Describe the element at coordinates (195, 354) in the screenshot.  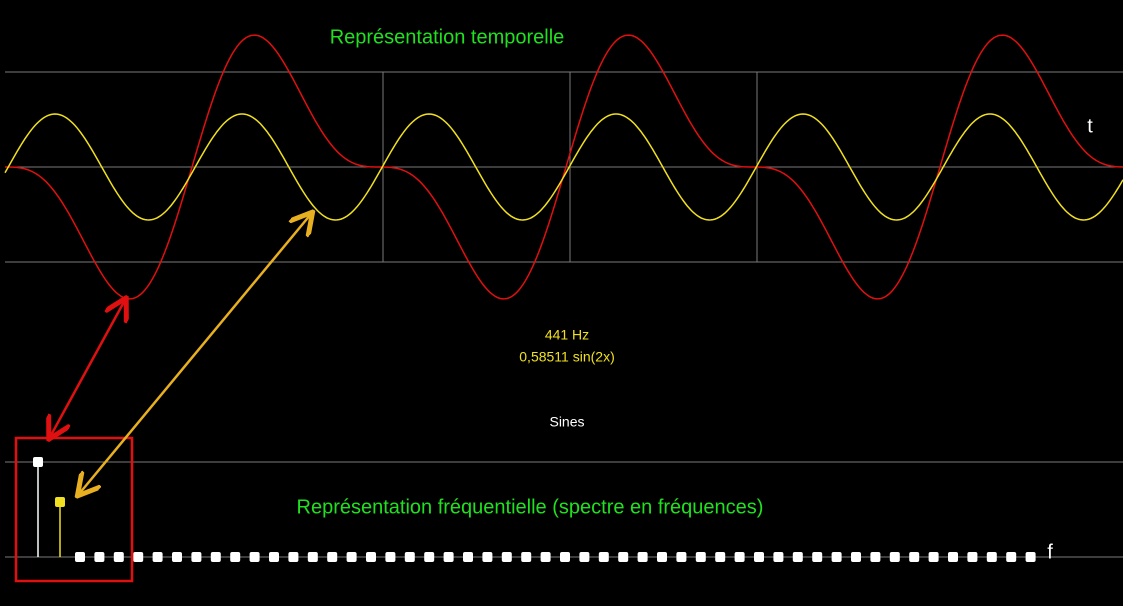
I see `yellow-arrow` at that location.